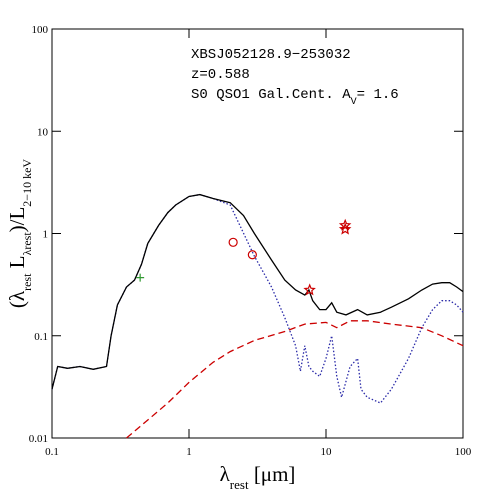 This screenshot has height=491, width=491. What do you see at coordinates (327, 452) in the screenshot?
I see `x-tick-label: 10` at bounding box center [327, 452].